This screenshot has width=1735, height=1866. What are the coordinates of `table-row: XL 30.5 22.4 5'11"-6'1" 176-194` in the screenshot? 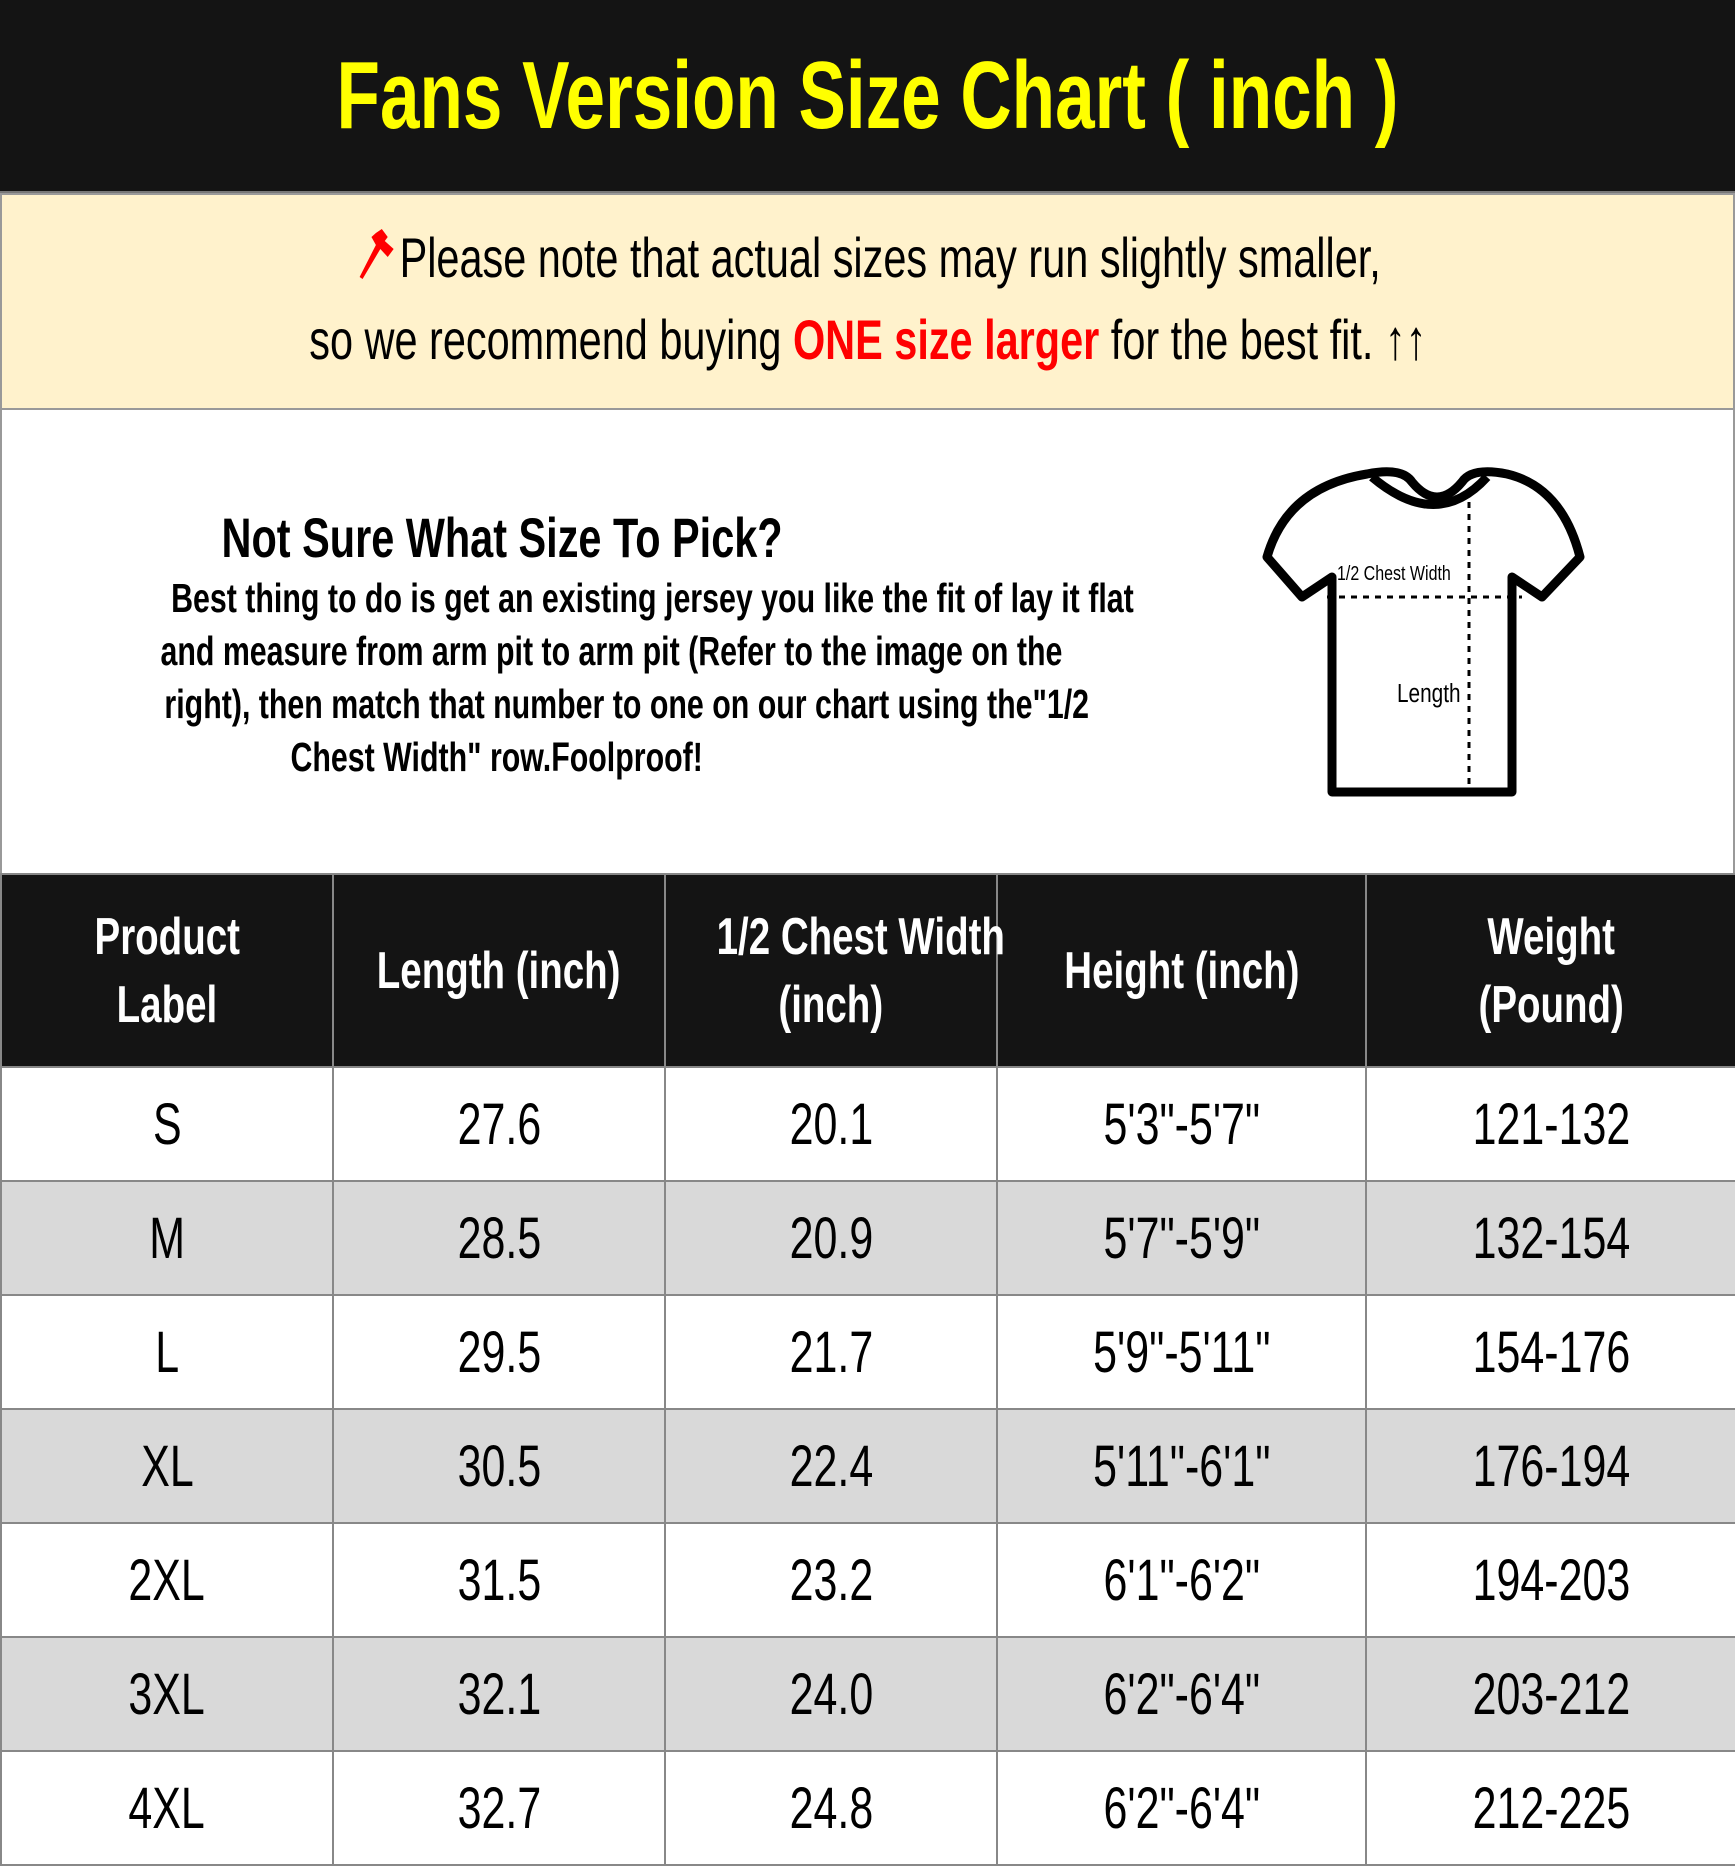 It's located at (867, 1466).